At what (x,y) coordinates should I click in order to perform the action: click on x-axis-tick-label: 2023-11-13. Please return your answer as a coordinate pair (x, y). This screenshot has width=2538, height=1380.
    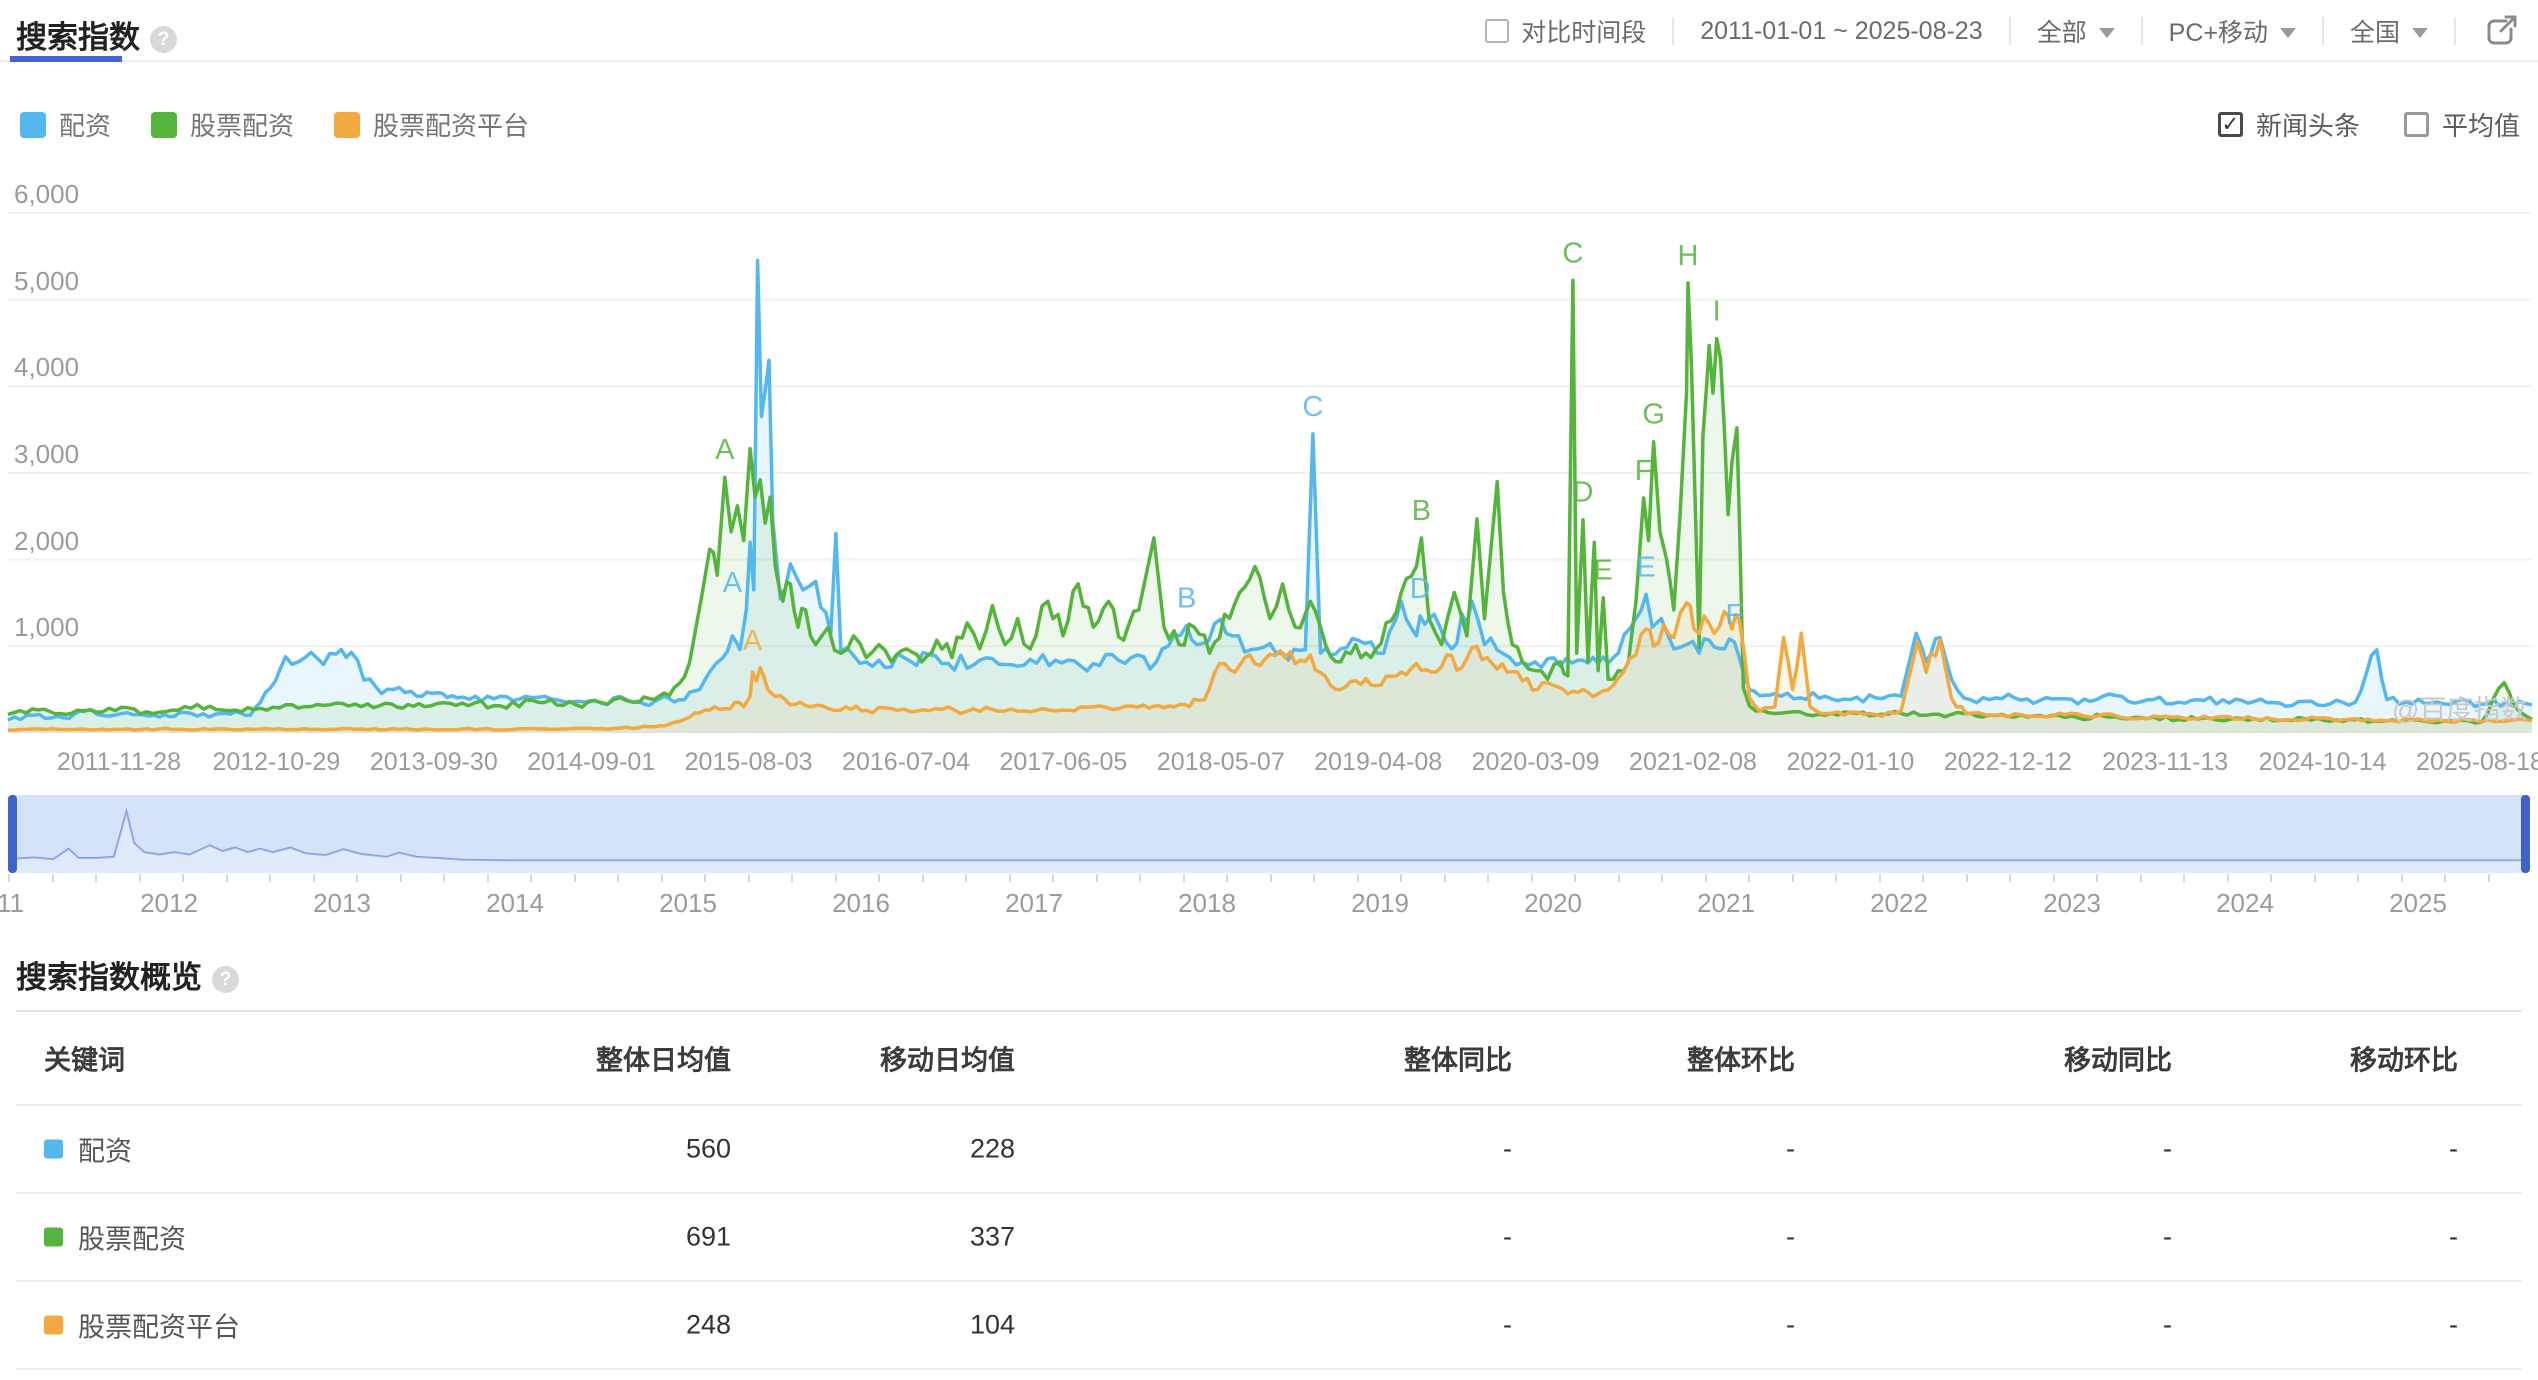
    Looking at the image, I should click on (2165, 762).